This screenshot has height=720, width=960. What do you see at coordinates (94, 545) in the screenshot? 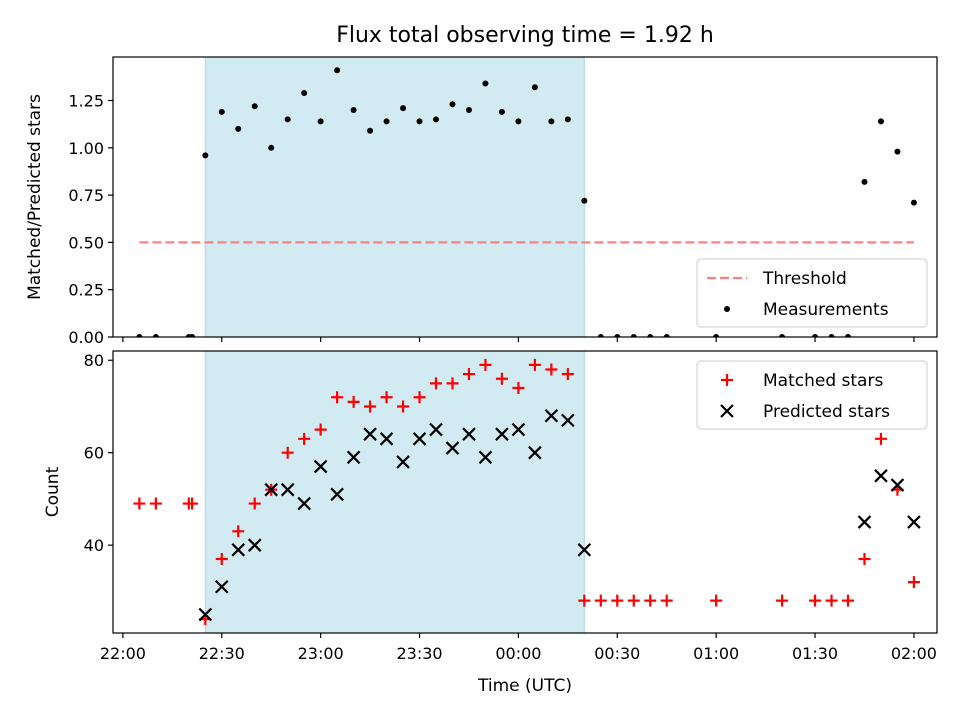
I see `bottom-ytick-label: 40` at bounding box center [94, 545].